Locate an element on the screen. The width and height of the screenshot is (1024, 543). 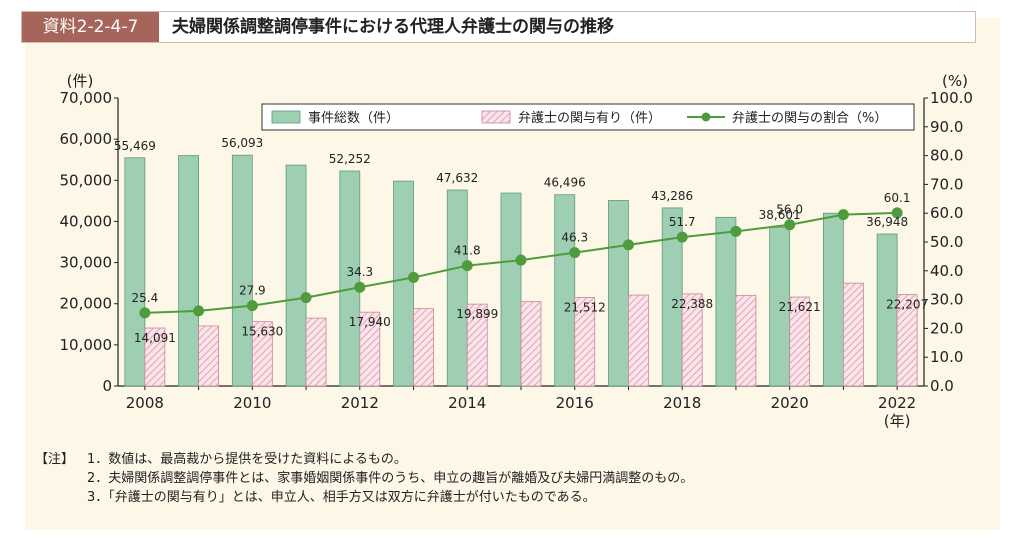
x-tick-label: 2020 is located at coordinates (790, 403).